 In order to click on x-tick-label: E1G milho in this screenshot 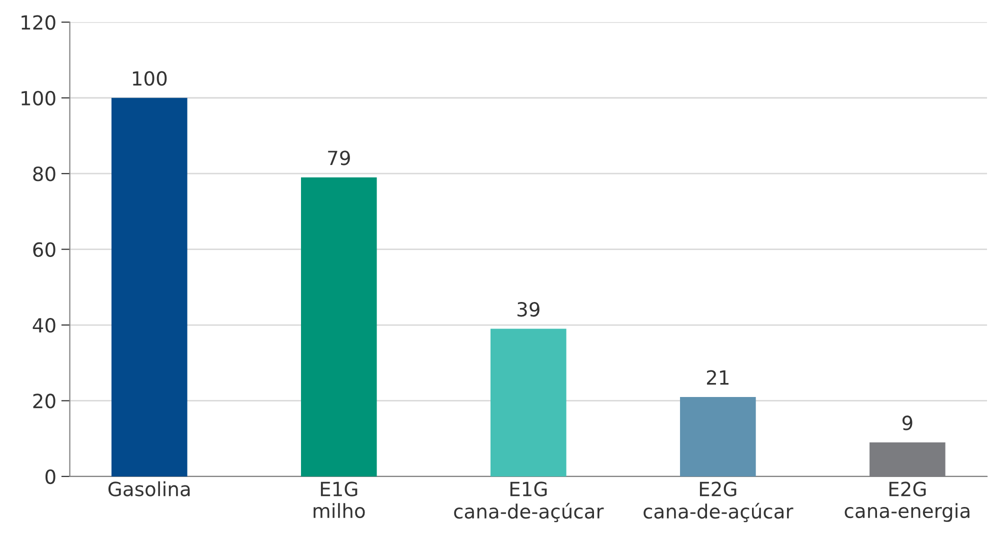, I will do `click(339, 500)`.